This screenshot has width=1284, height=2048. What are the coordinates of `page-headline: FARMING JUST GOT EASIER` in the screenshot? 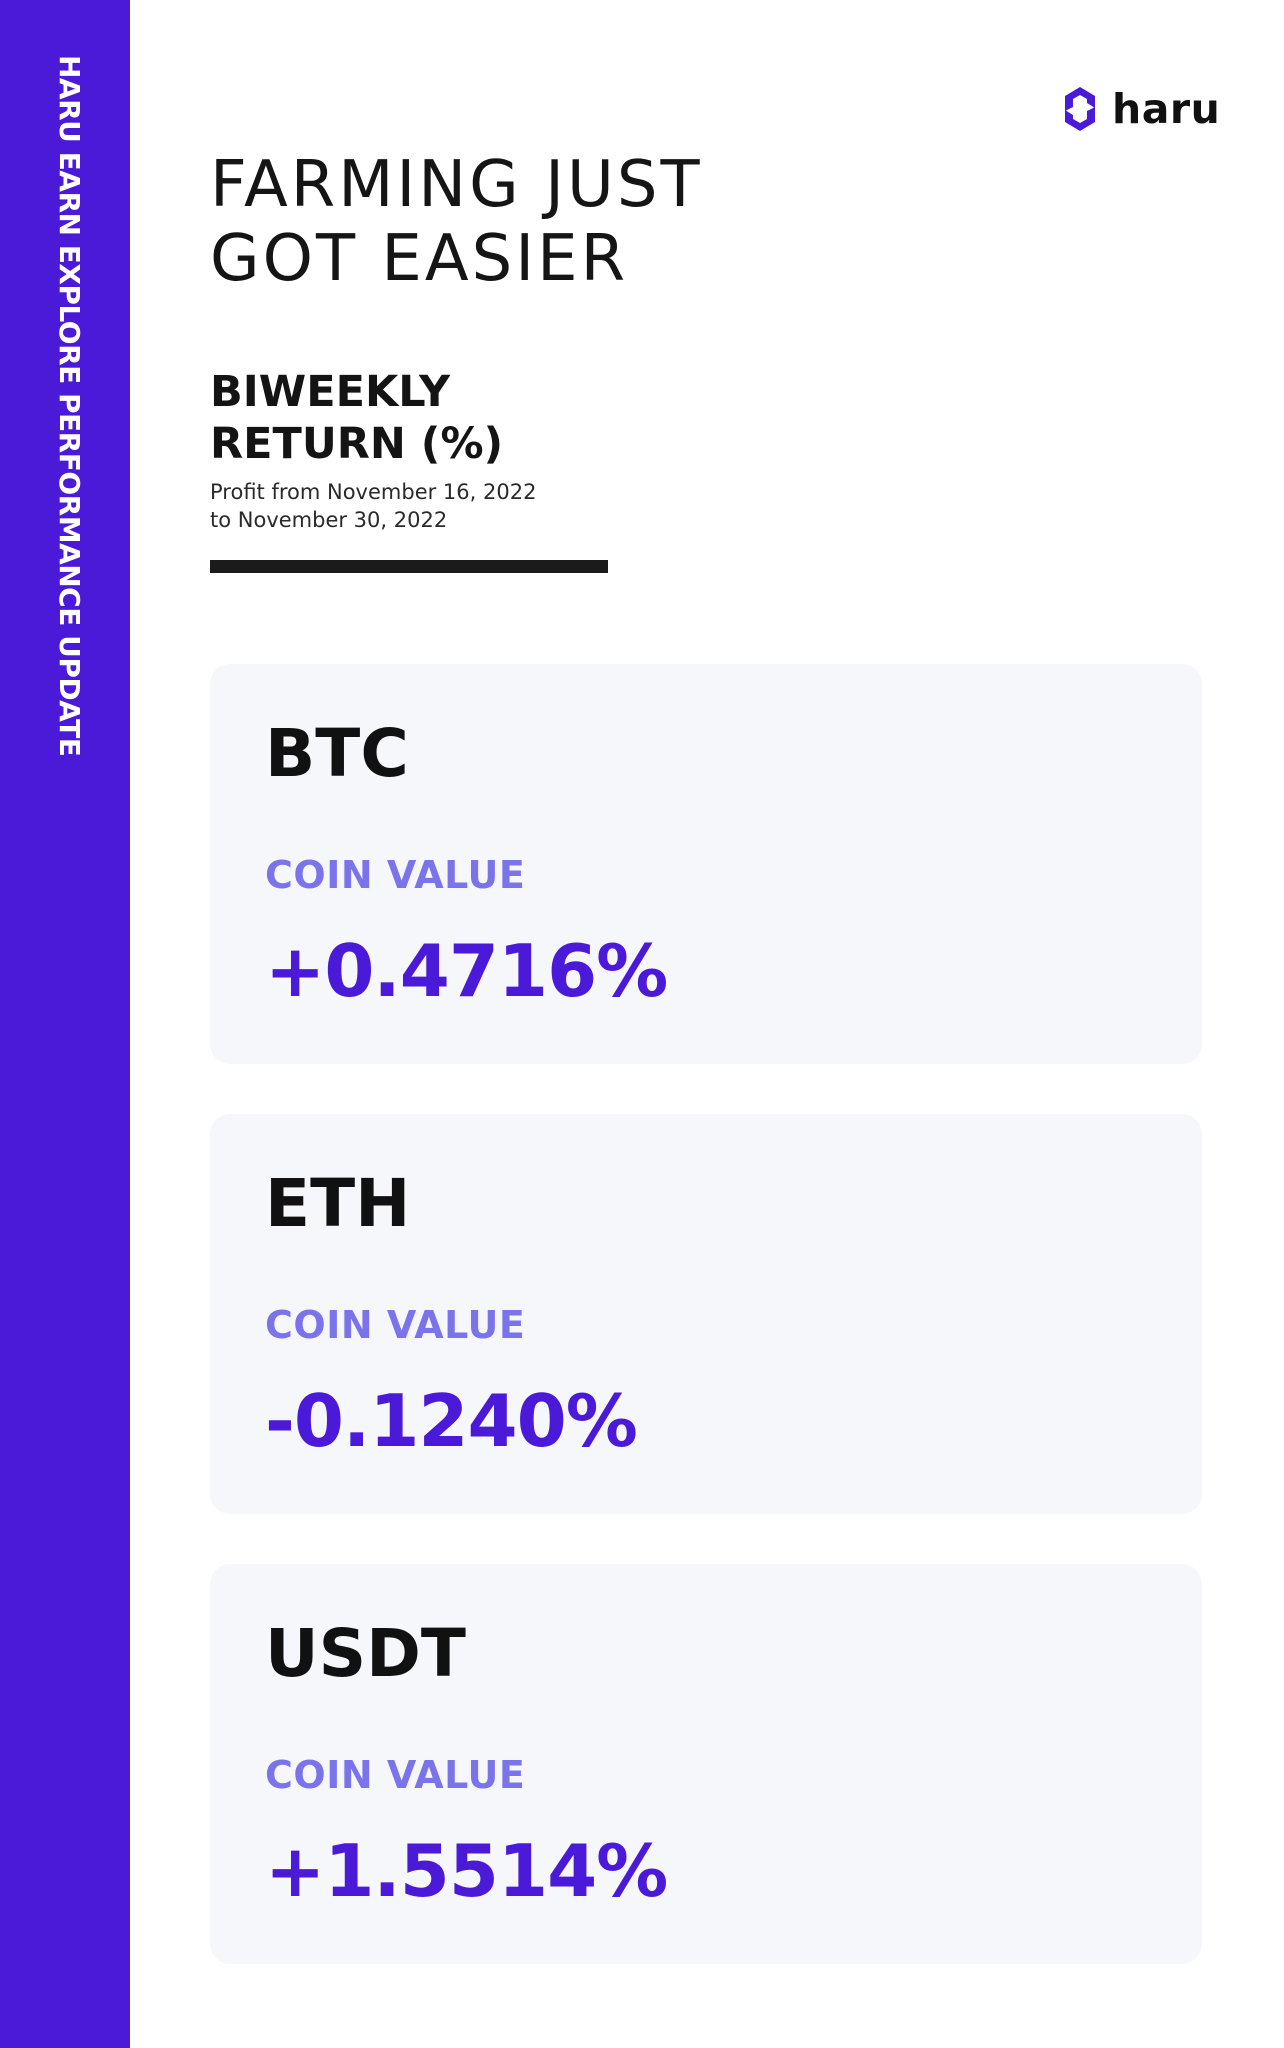 It's located at (456, 222).